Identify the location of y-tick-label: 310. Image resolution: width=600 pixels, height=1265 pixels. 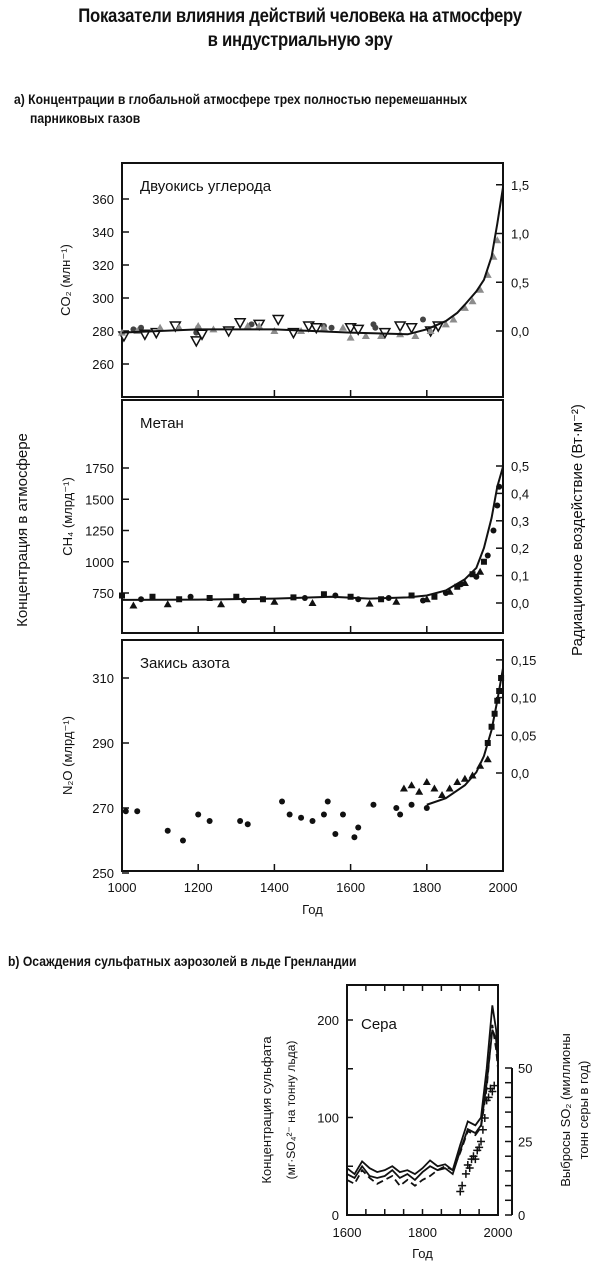
(103, 678).